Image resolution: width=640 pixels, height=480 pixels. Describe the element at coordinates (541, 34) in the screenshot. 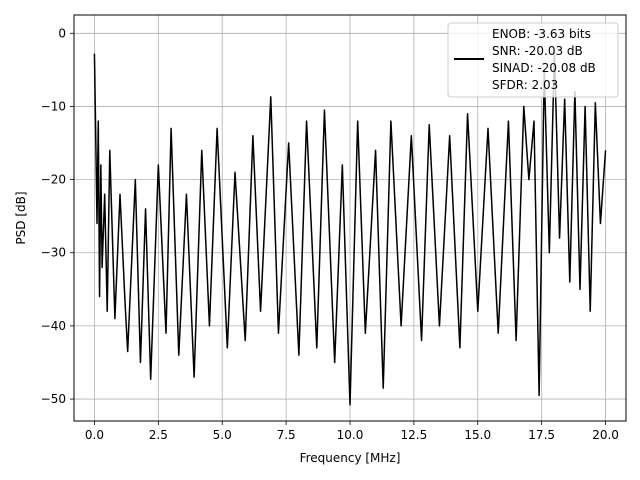

I see `legend-enob: ENOB: -3.63 bits` at that location.